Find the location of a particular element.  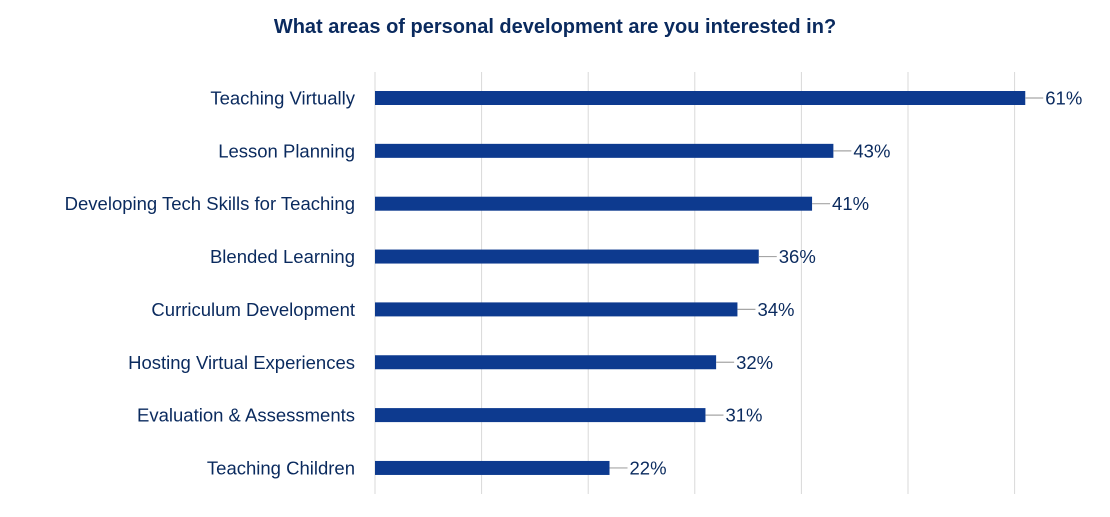

data-label: 36% is located at coordinates (797, 256).